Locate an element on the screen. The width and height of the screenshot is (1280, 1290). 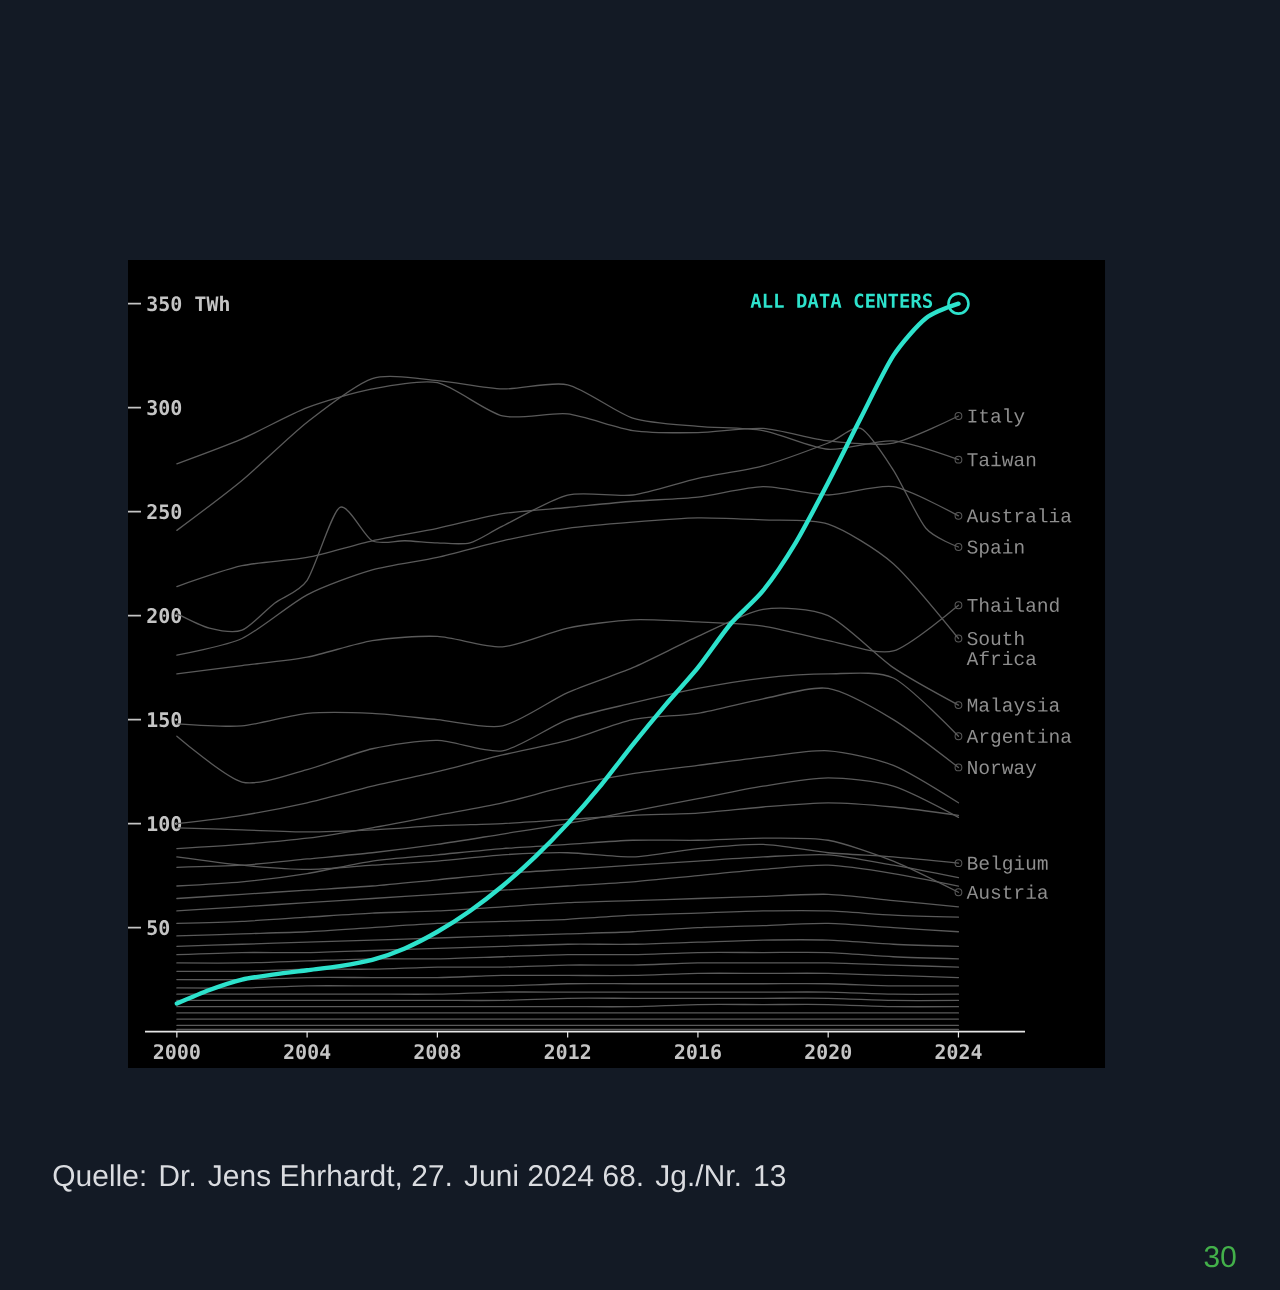
y-tick-label: 350 TWh is located at coordinates (188, 303).